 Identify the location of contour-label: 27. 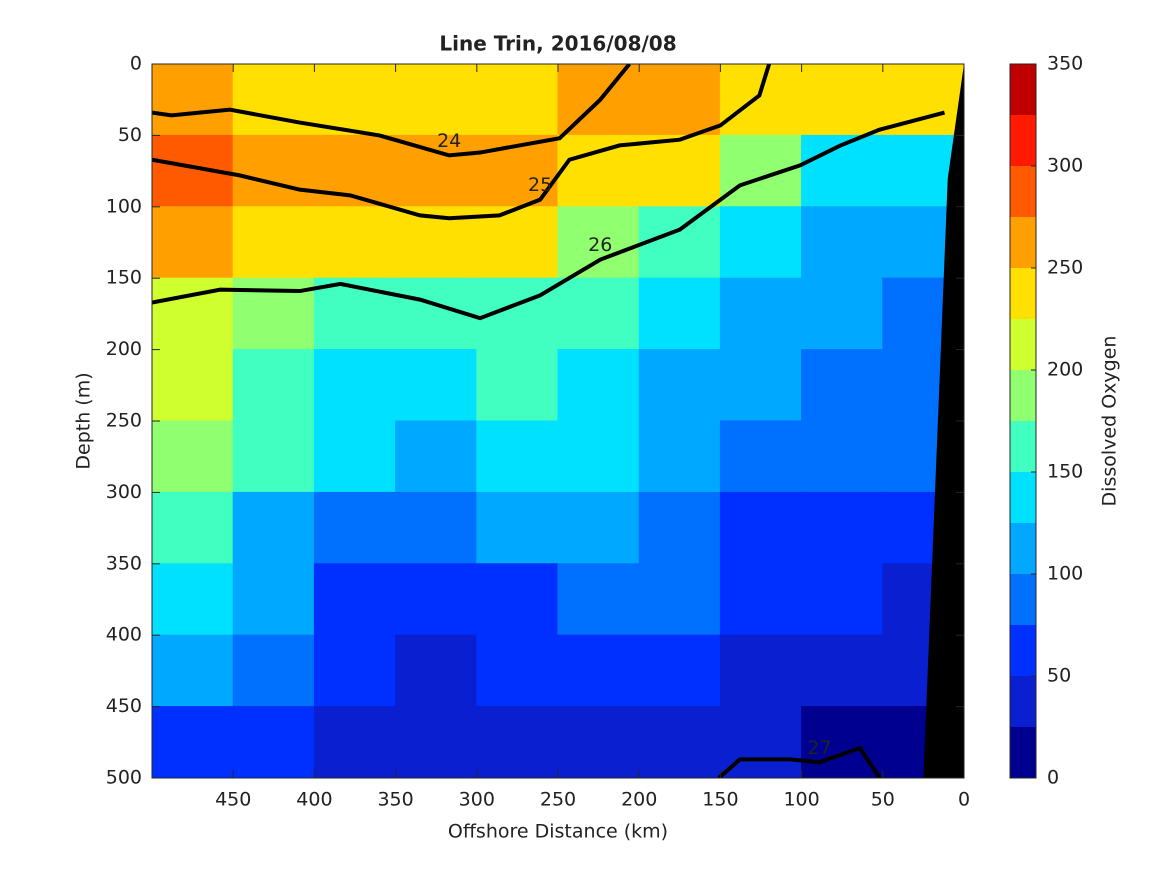
(819, 748).